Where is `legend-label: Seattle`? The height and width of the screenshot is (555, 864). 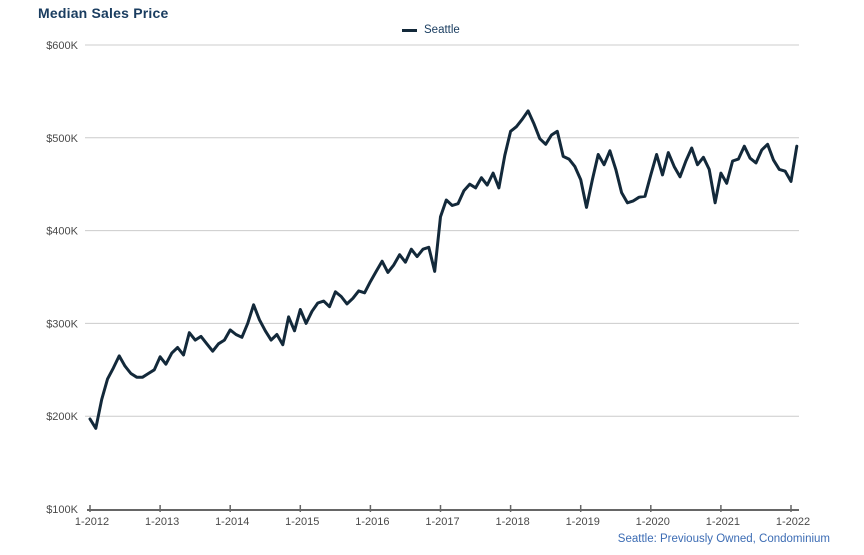 legend-label: Seattle is located at coordinates (442, 30).